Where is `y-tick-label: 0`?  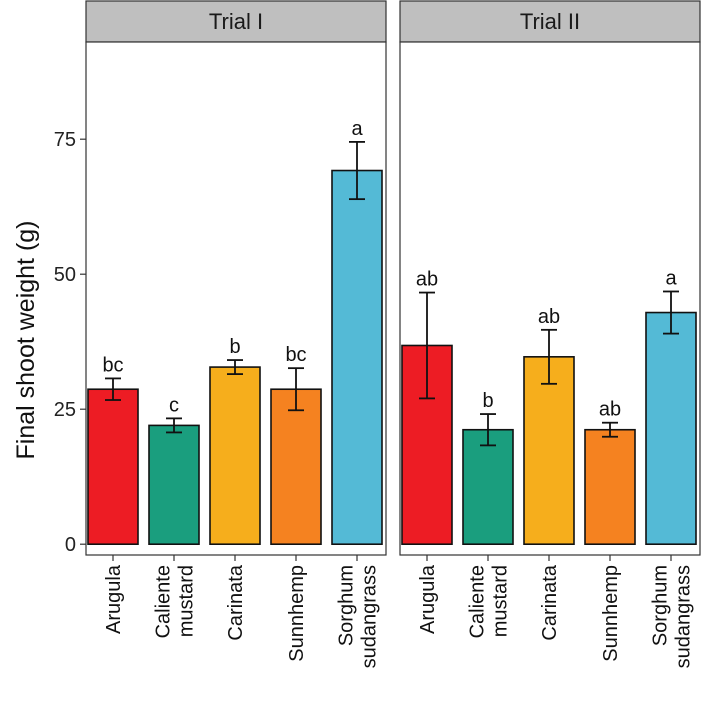
y-tick-label: 0 is located at coordinates (70, 545).